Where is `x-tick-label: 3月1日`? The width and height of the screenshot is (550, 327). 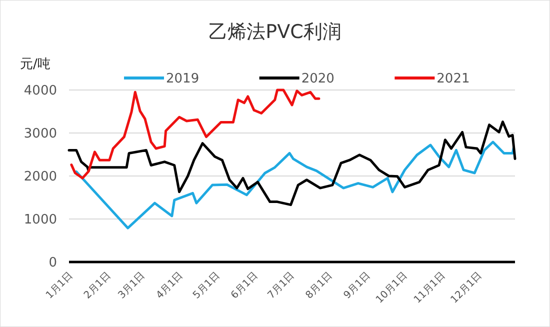
x-tick-label: 3月1日 is located at coordinates (132, 286).